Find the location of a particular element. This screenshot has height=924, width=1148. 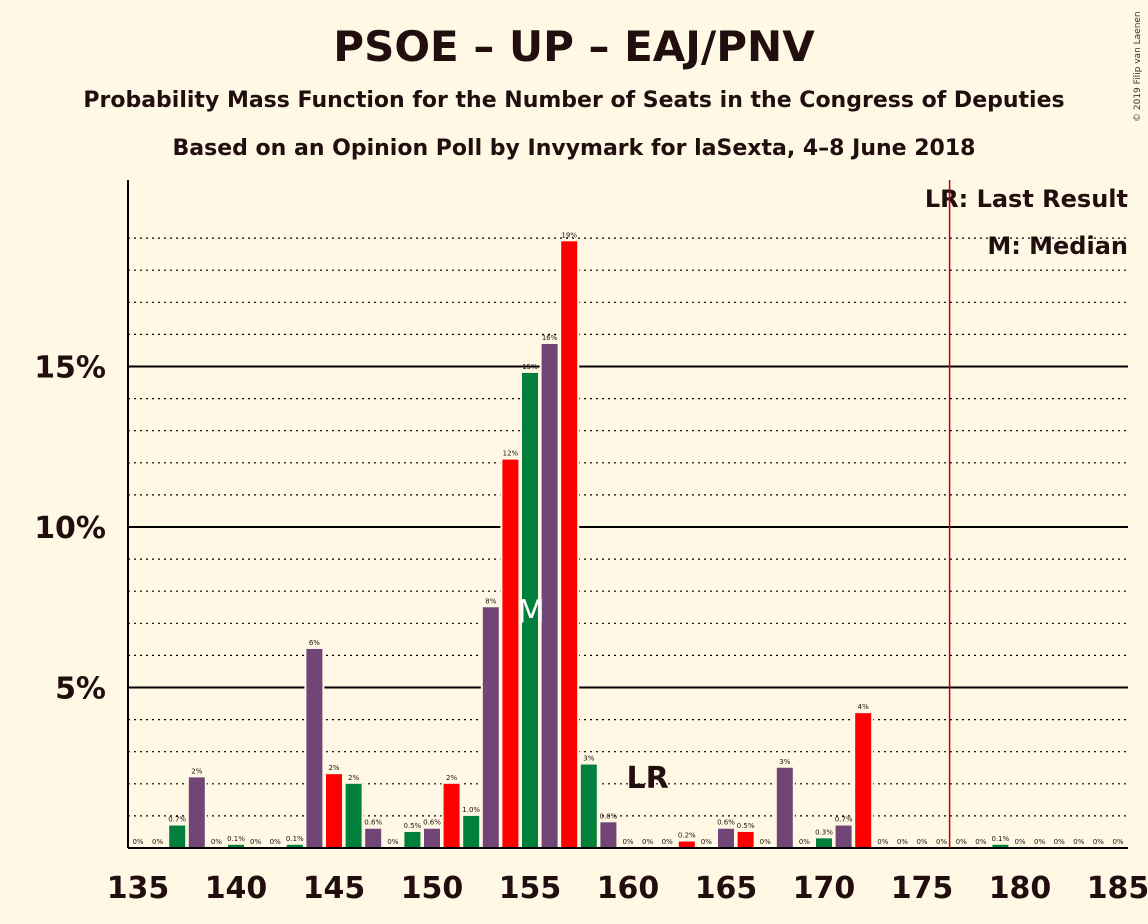

bar-label-163: 0.2% is located at coordinates (687, 836).